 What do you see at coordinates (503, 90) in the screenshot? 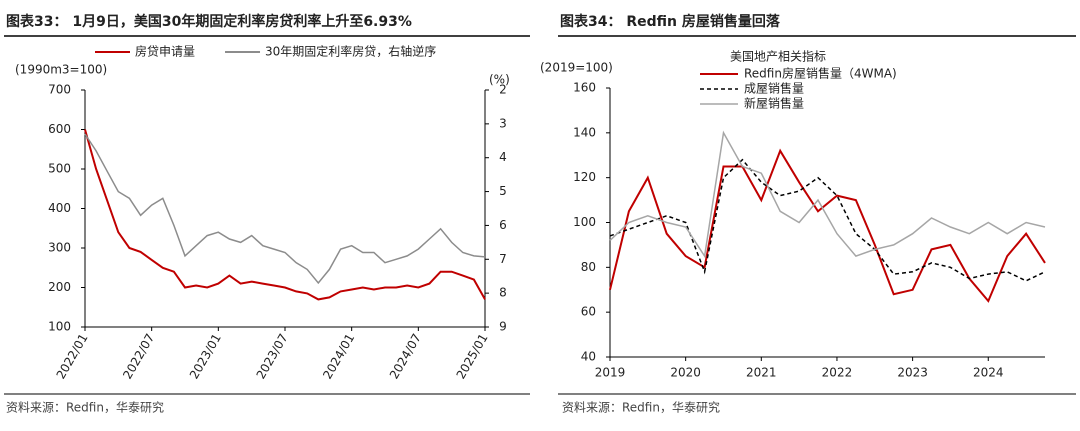
I see `y2-tick-label: 2` at bounding box center [503, 90].